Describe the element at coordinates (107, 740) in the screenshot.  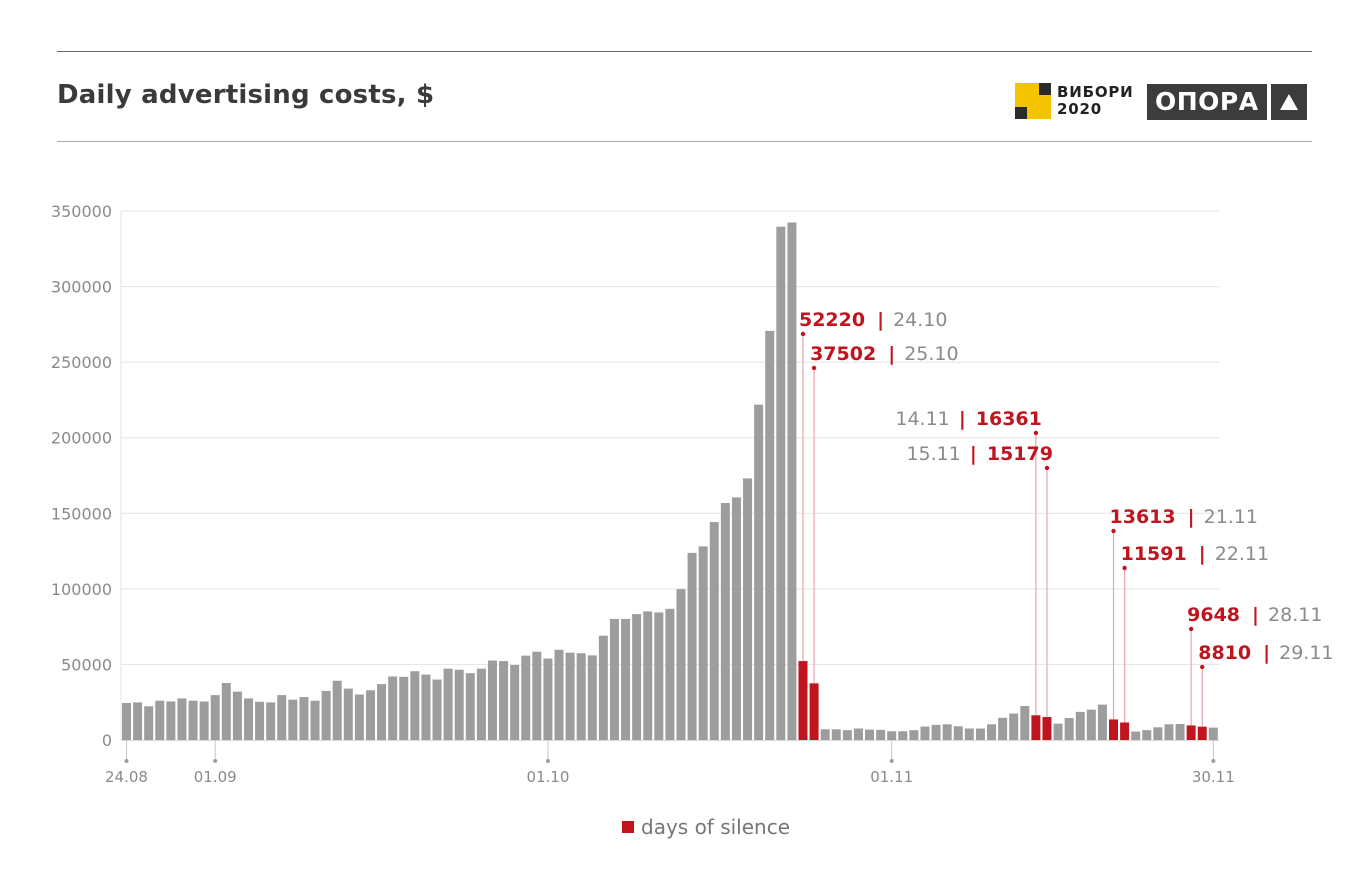
I see `y-tick-label: 0` at that location.